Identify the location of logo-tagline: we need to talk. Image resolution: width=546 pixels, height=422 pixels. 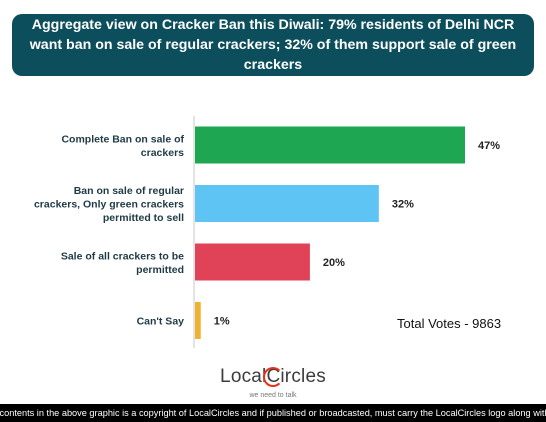
(273, 395).